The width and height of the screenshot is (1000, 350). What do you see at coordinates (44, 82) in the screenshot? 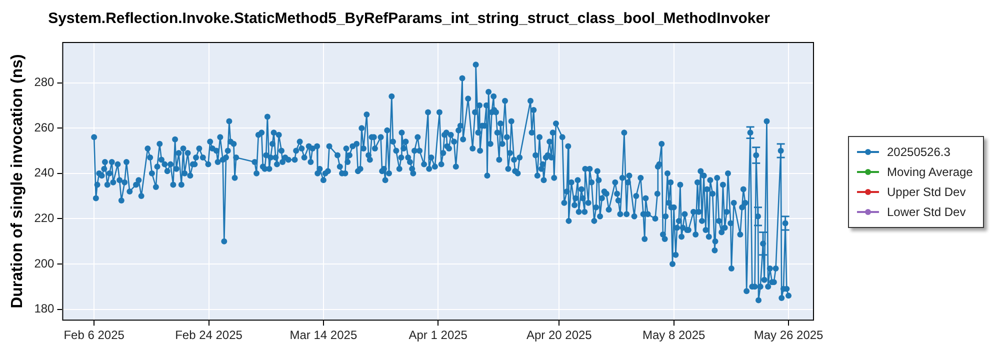
I see `y-tick-label: 280` at bounding box center [44, 82].